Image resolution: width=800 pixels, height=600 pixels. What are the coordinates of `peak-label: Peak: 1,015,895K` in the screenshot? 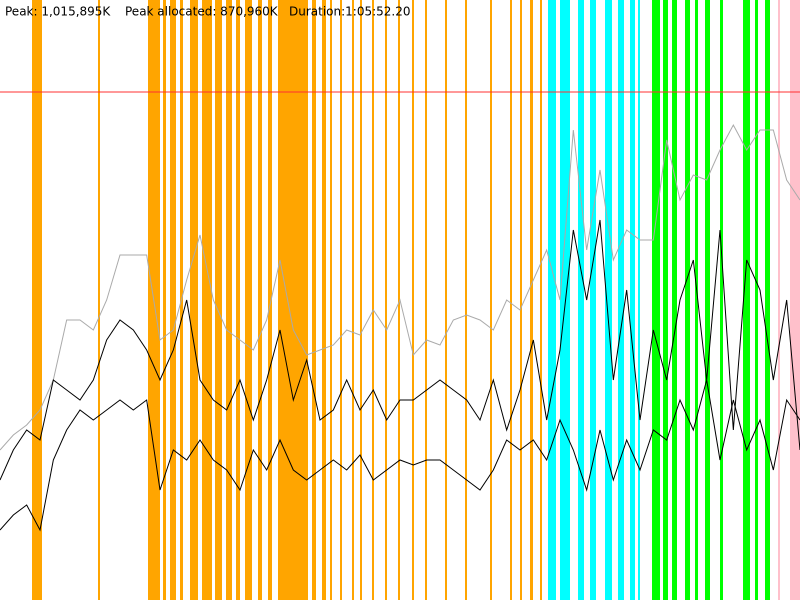 It's located at (58, 12).